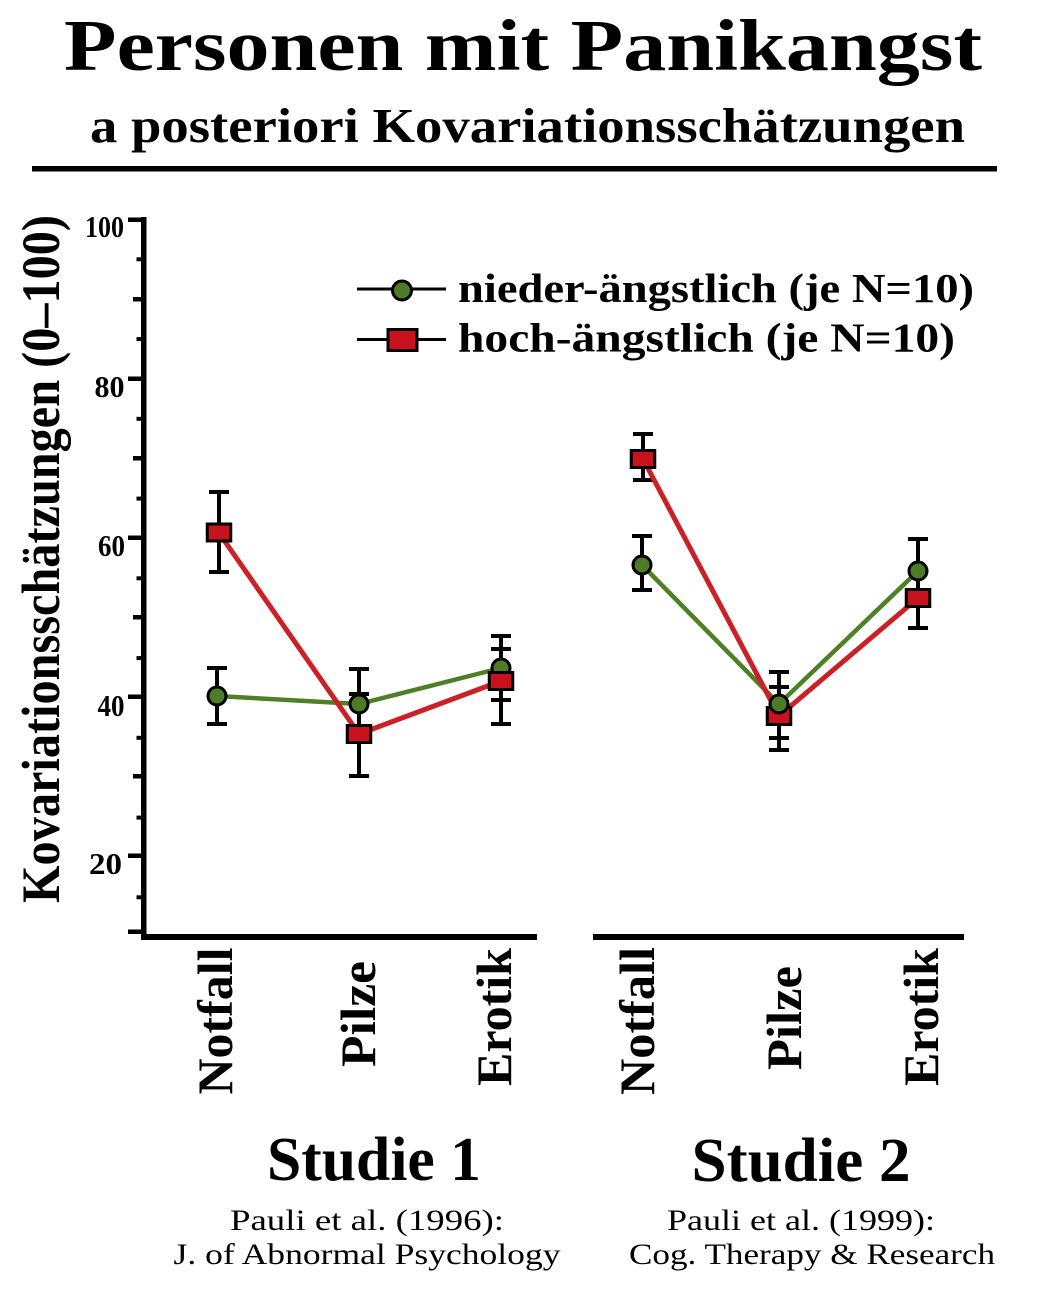 This screenshot has width=1050, height=1292. Describe the element at coordinates (105, 863) in the screenshot. I see `svg-text: 20` at that location.